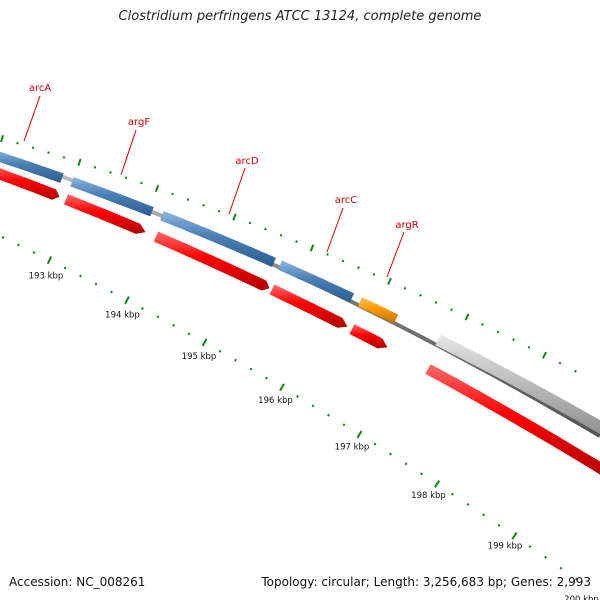  I want to click on accession-text: Accession: NC_008261, so click(77, 582).